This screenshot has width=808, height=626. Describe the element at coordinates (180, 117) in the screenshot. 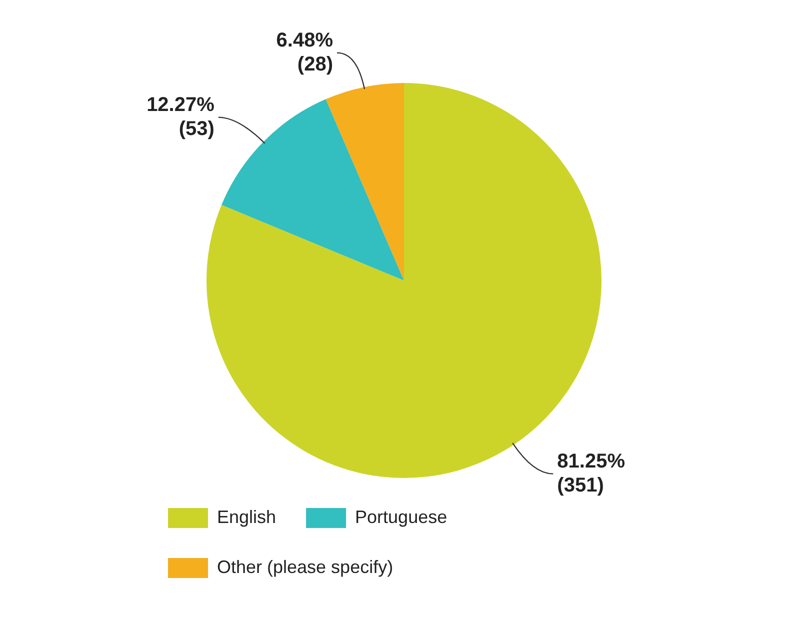

I see `data-label: 12.27% (53)` at that location.